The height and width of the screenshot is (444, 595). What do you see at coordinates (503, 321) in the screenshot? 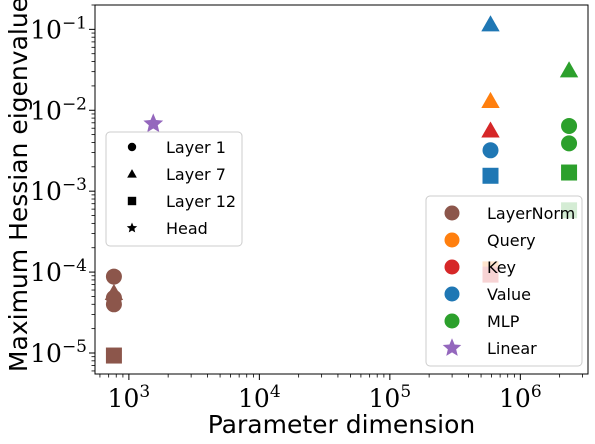
I see `legend-module-label: MLP` at bounding box center [503, 321].